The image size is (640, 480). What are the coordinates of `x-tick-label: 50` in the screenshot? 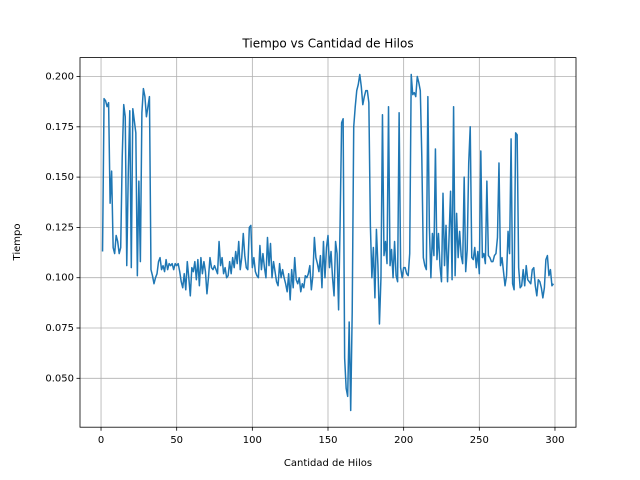 It's located at (176, 440).